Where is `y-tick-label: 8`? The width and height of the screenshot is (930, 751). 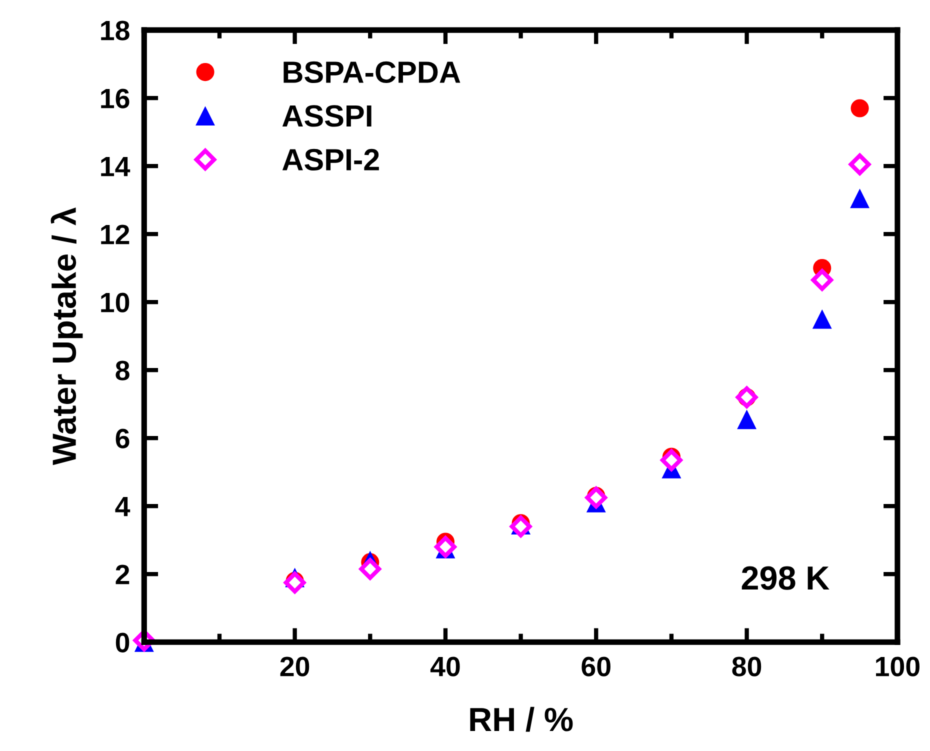
y-tick-label: 8 is located at coordinates (123, 370).